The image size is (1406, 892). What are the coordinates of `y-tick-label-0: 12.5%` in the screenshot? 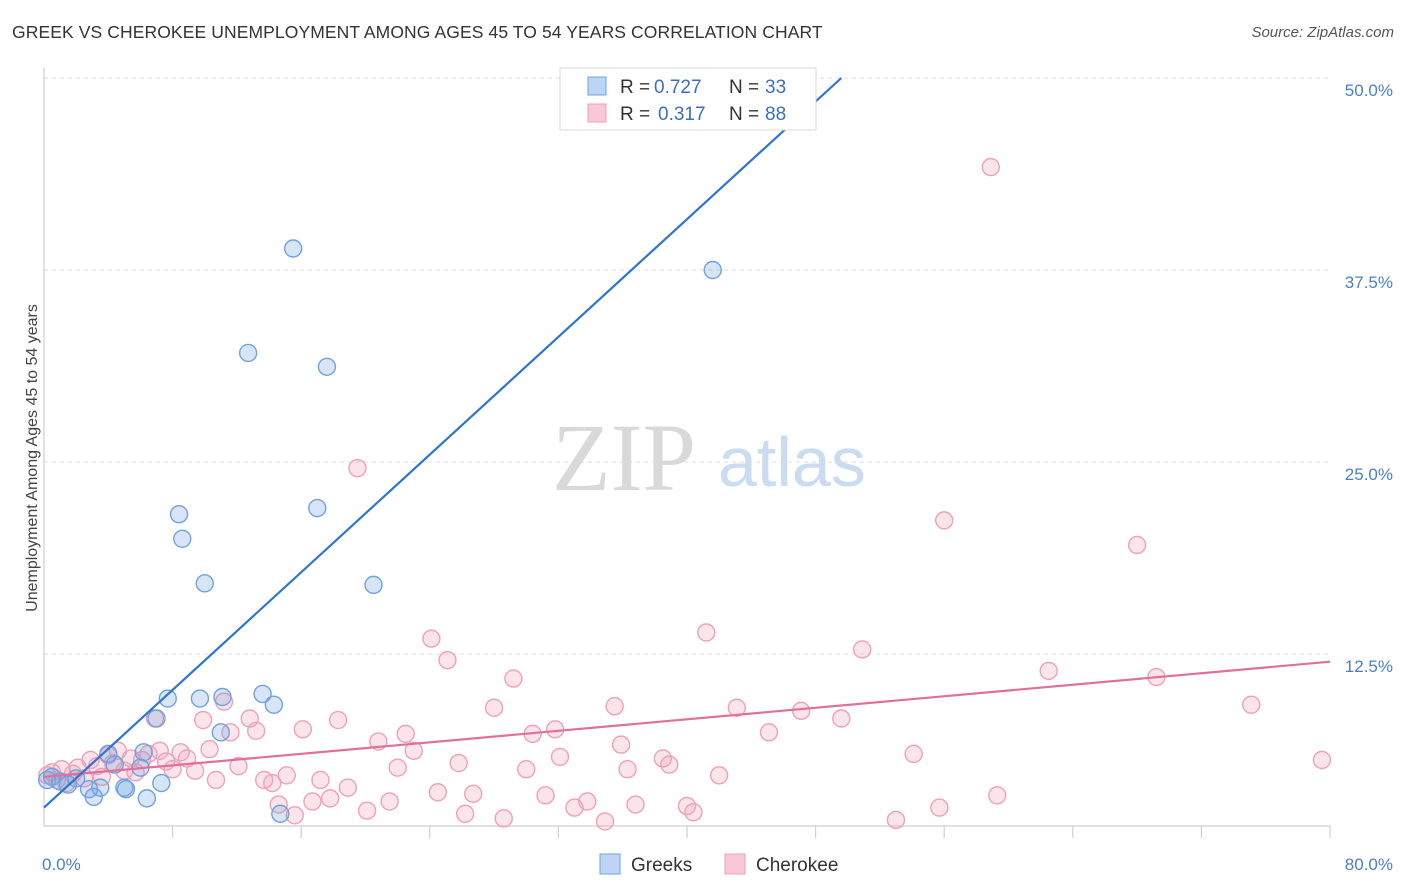 It's located at (1369, 666).